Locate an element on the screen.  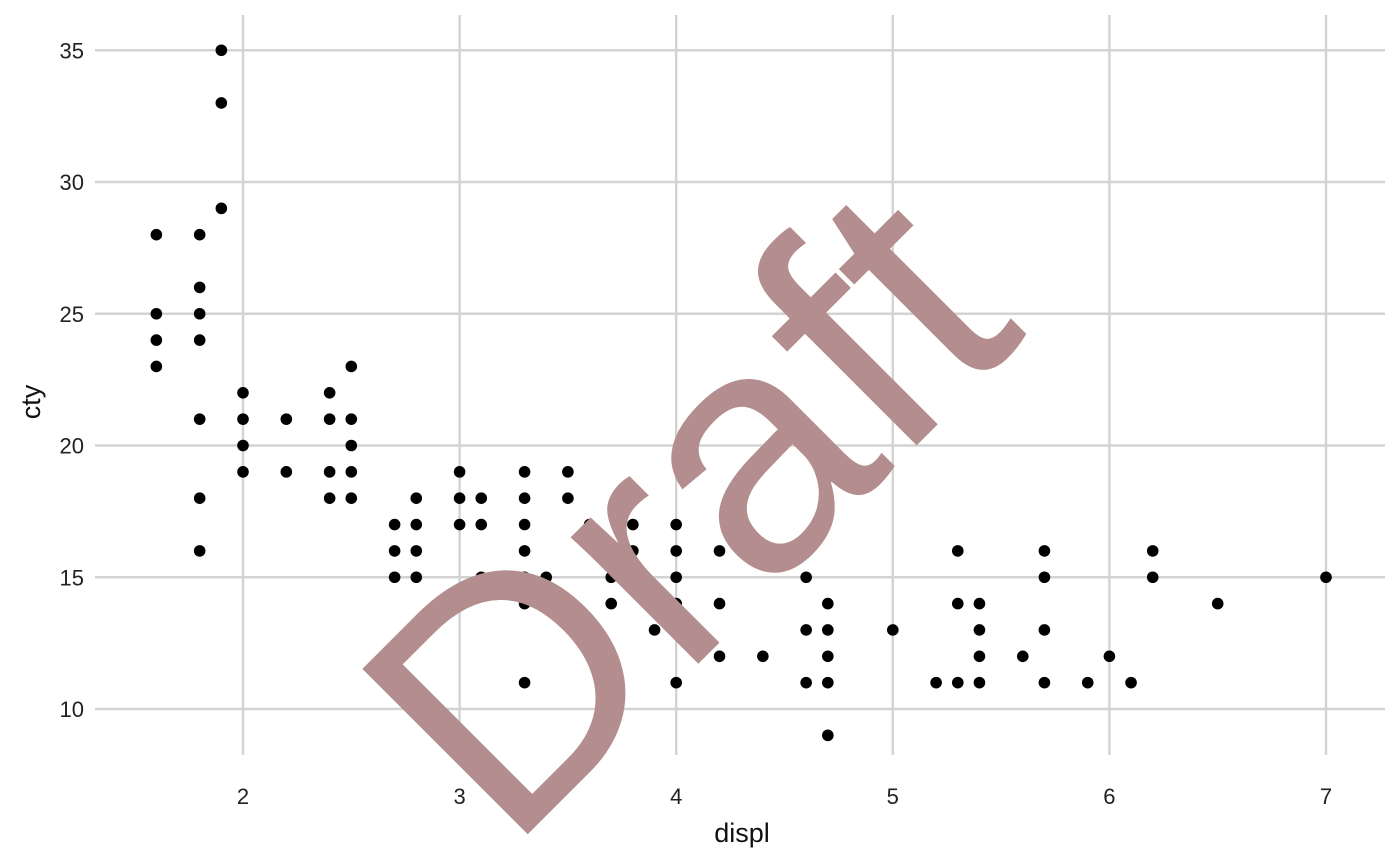
y-tick-label: 25 is located at coordinates (72, 314).